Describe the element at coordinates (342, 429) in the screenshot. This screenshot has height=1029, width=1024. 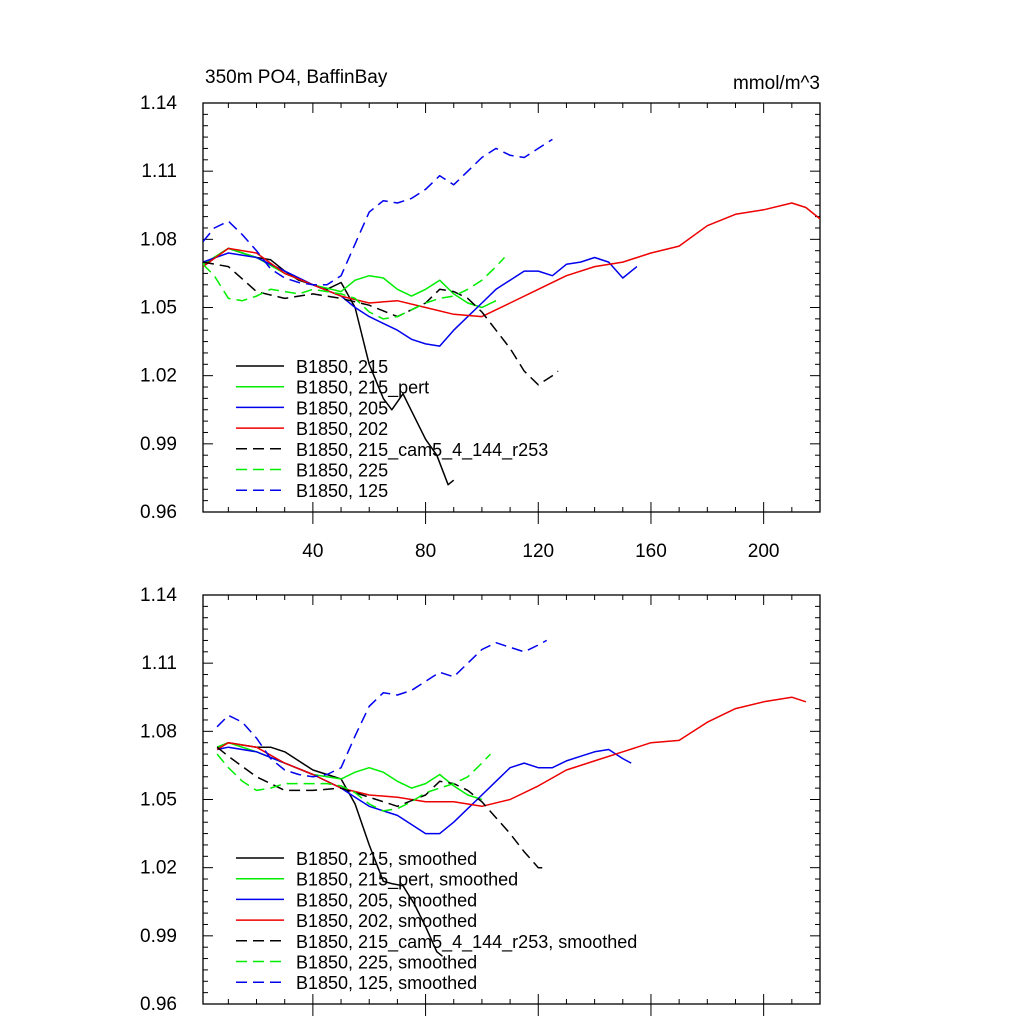
I see `legend-label: B1850, 202` at that location.